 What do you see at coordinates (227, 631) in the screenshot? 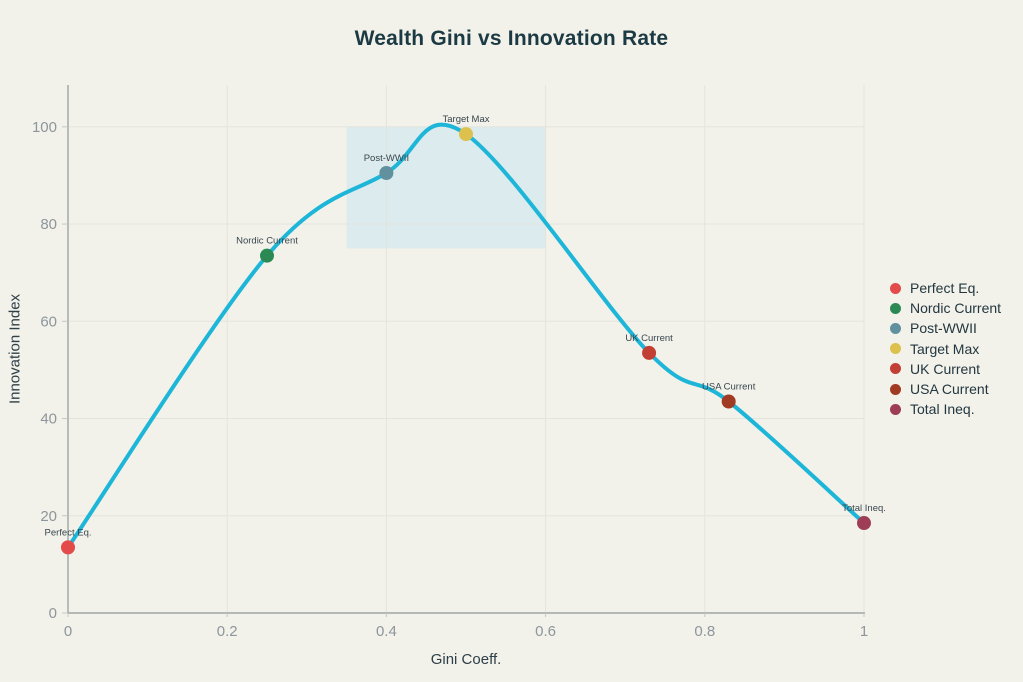
I see `x-tick-label-0.2: 0.2` at bounding box center [227, 631].